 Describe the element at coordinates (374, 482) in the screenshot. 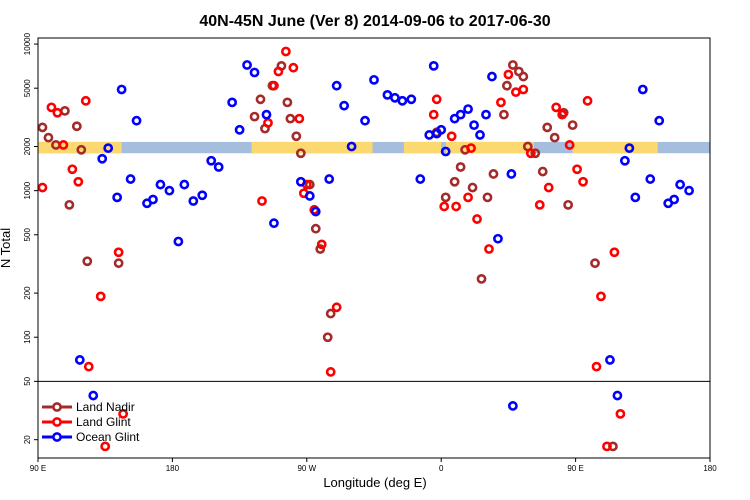

I see `x-axis-label: Longitude (deg E)` at that location.